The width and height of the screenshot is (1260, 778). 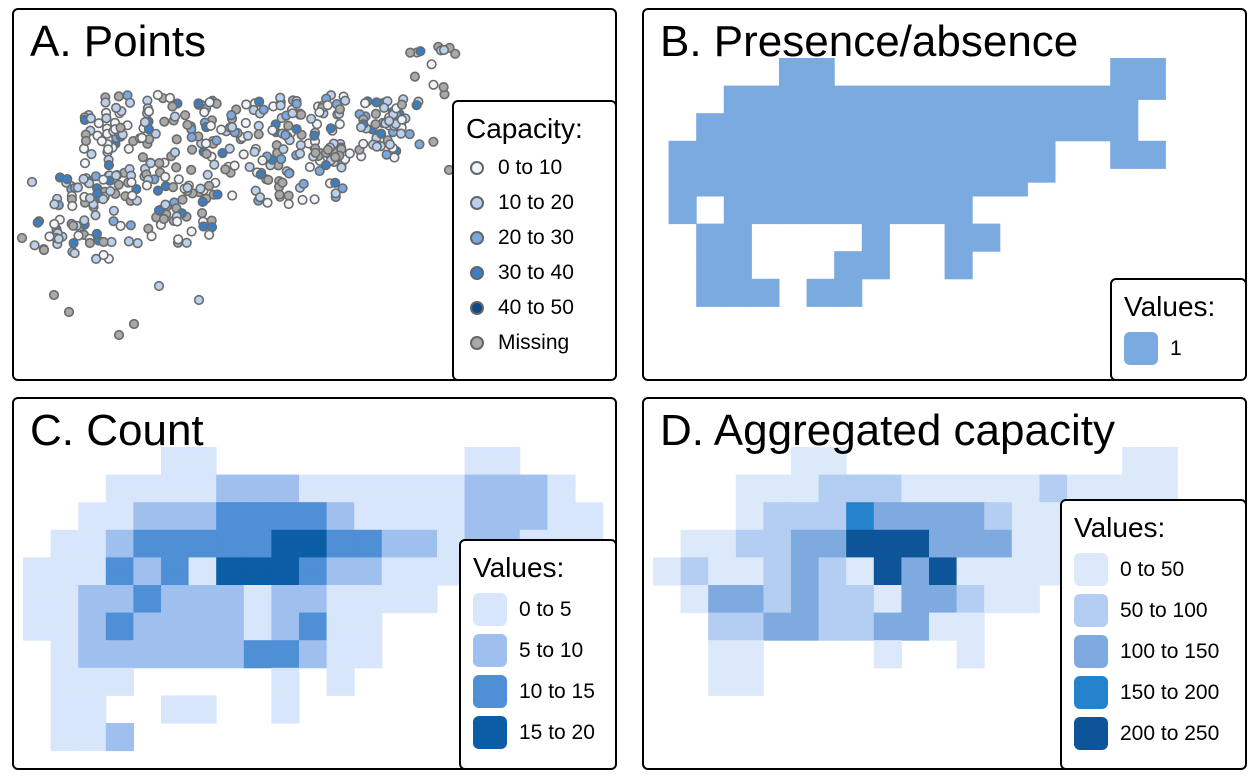 I want to click on legend-item: 5 to 10, so click(x=538, y=650).